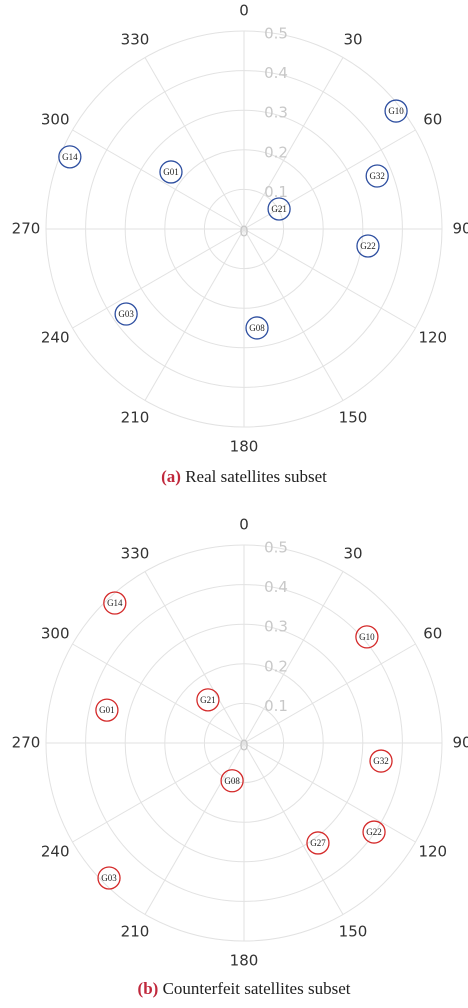 The height and width of the screenshot is (1008, 468). I want to click on caption: (a) Real satellites subset, so click(244, 476).